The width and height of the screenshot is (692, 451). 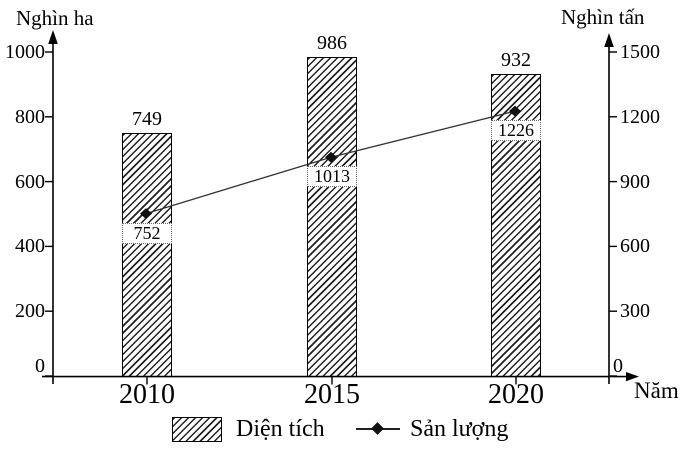 I want to click on legend-label-san-luong: Sản lượng, so click(x=459, y=429).